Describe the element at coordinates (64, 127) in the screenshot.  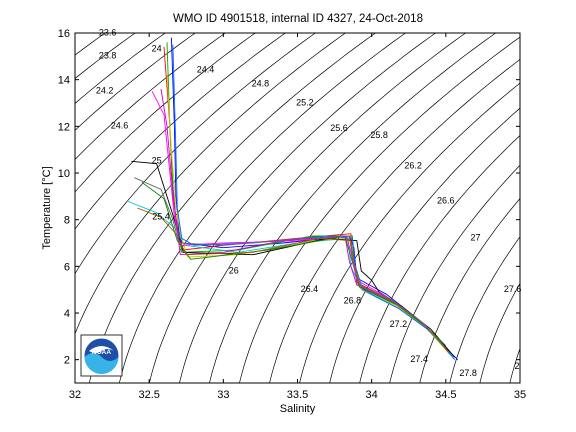
I see `y-tick-label: 12` at that location.